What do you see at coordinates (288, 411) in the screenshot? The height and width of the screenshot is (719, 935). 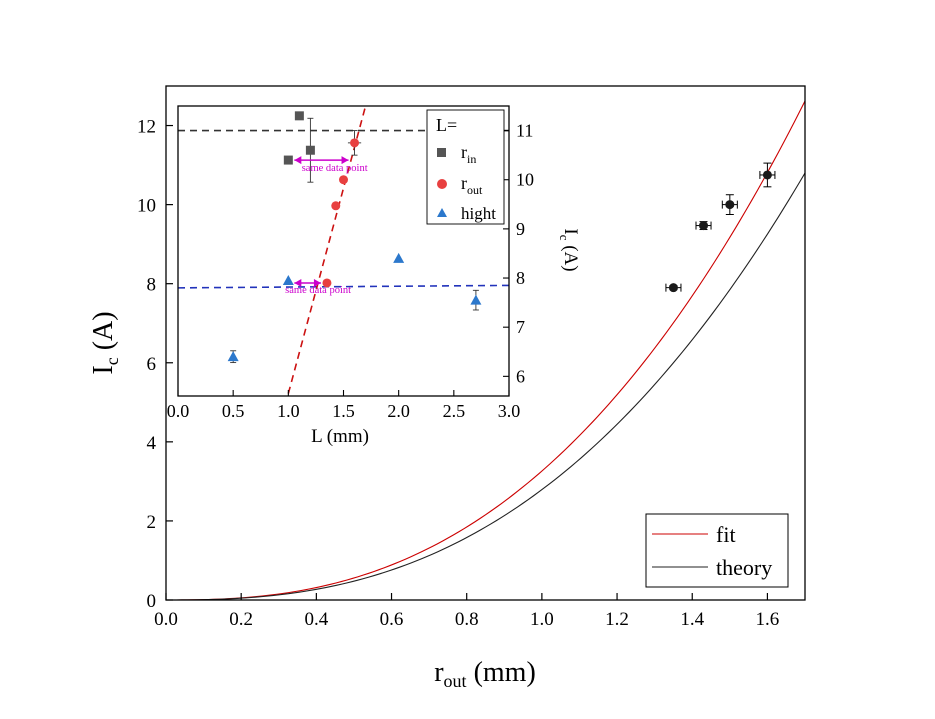 I see `inset-x-tick-label: 1.0` at bounding box center [288, 411].